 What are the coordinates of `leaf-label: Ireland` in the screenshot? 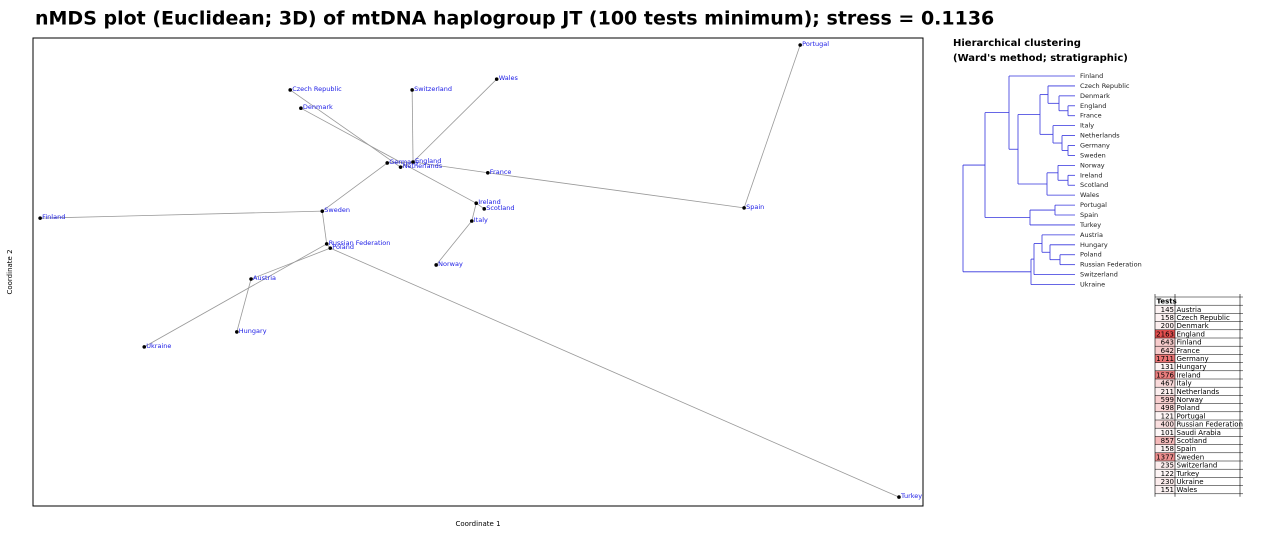 It's located at (1091, 175).